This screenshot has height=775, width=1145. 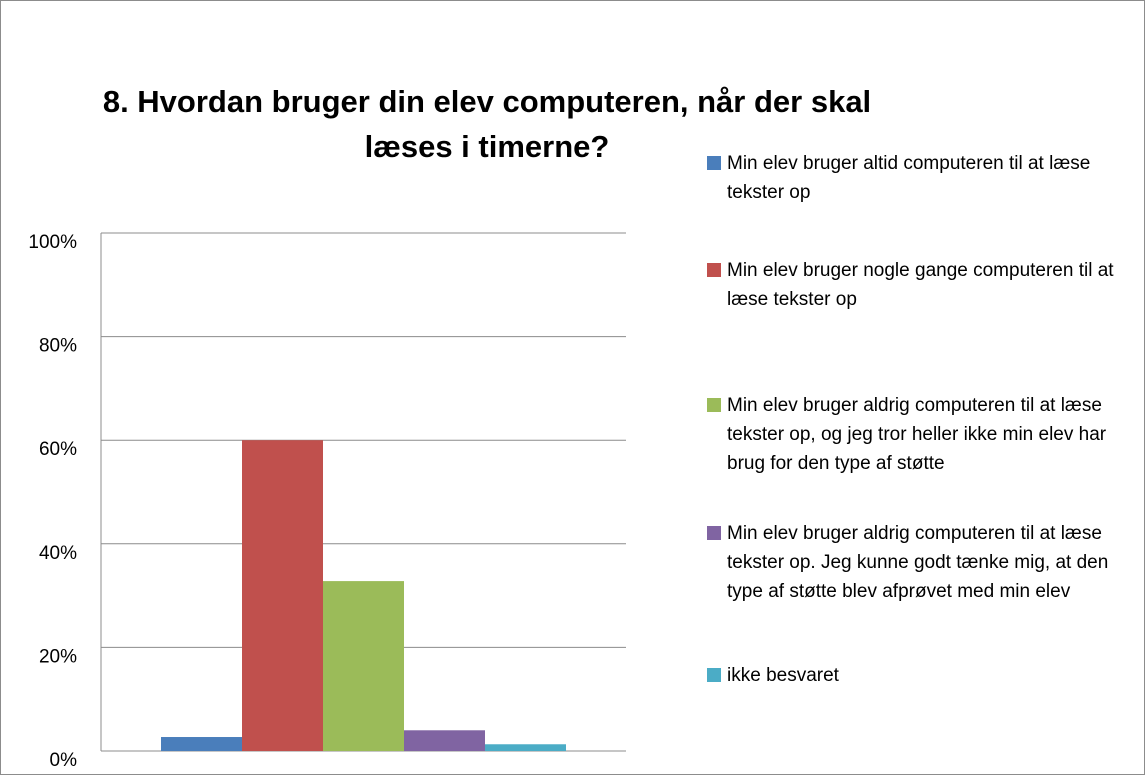 What do you see at coordinates (64, 760) in the screenshot?
I see `y-tick-label: 0%` at bounding box center [64, 760].